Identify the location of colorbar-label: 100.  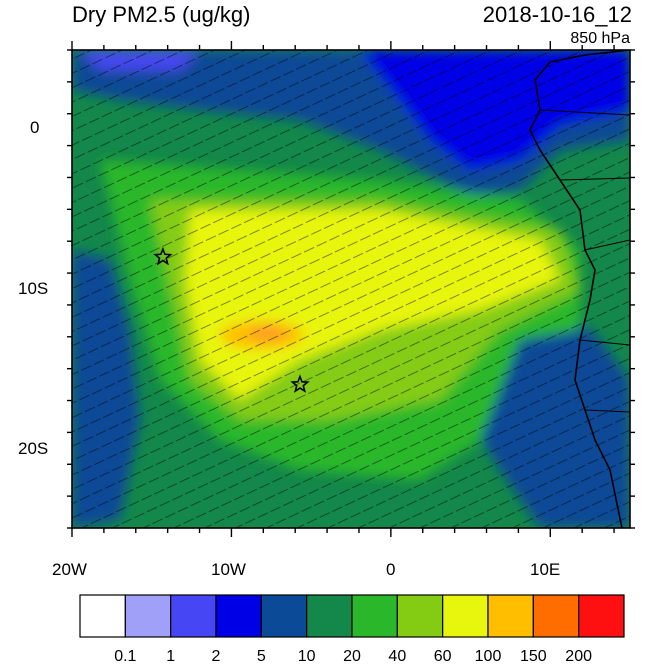
(488, 656).